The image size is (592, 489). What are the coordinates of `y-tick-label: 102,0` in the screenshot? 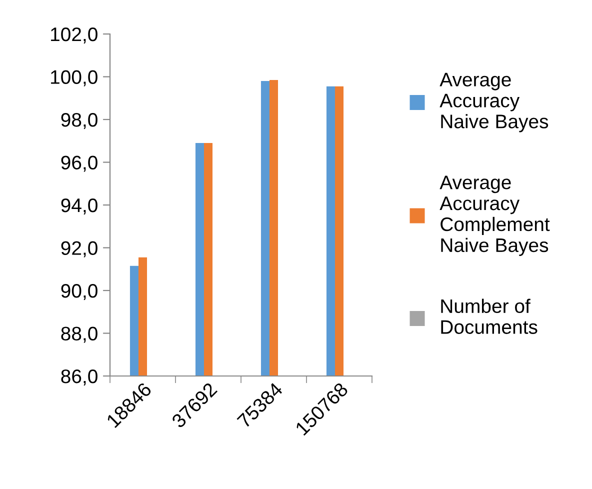 It's located at (74, 35).